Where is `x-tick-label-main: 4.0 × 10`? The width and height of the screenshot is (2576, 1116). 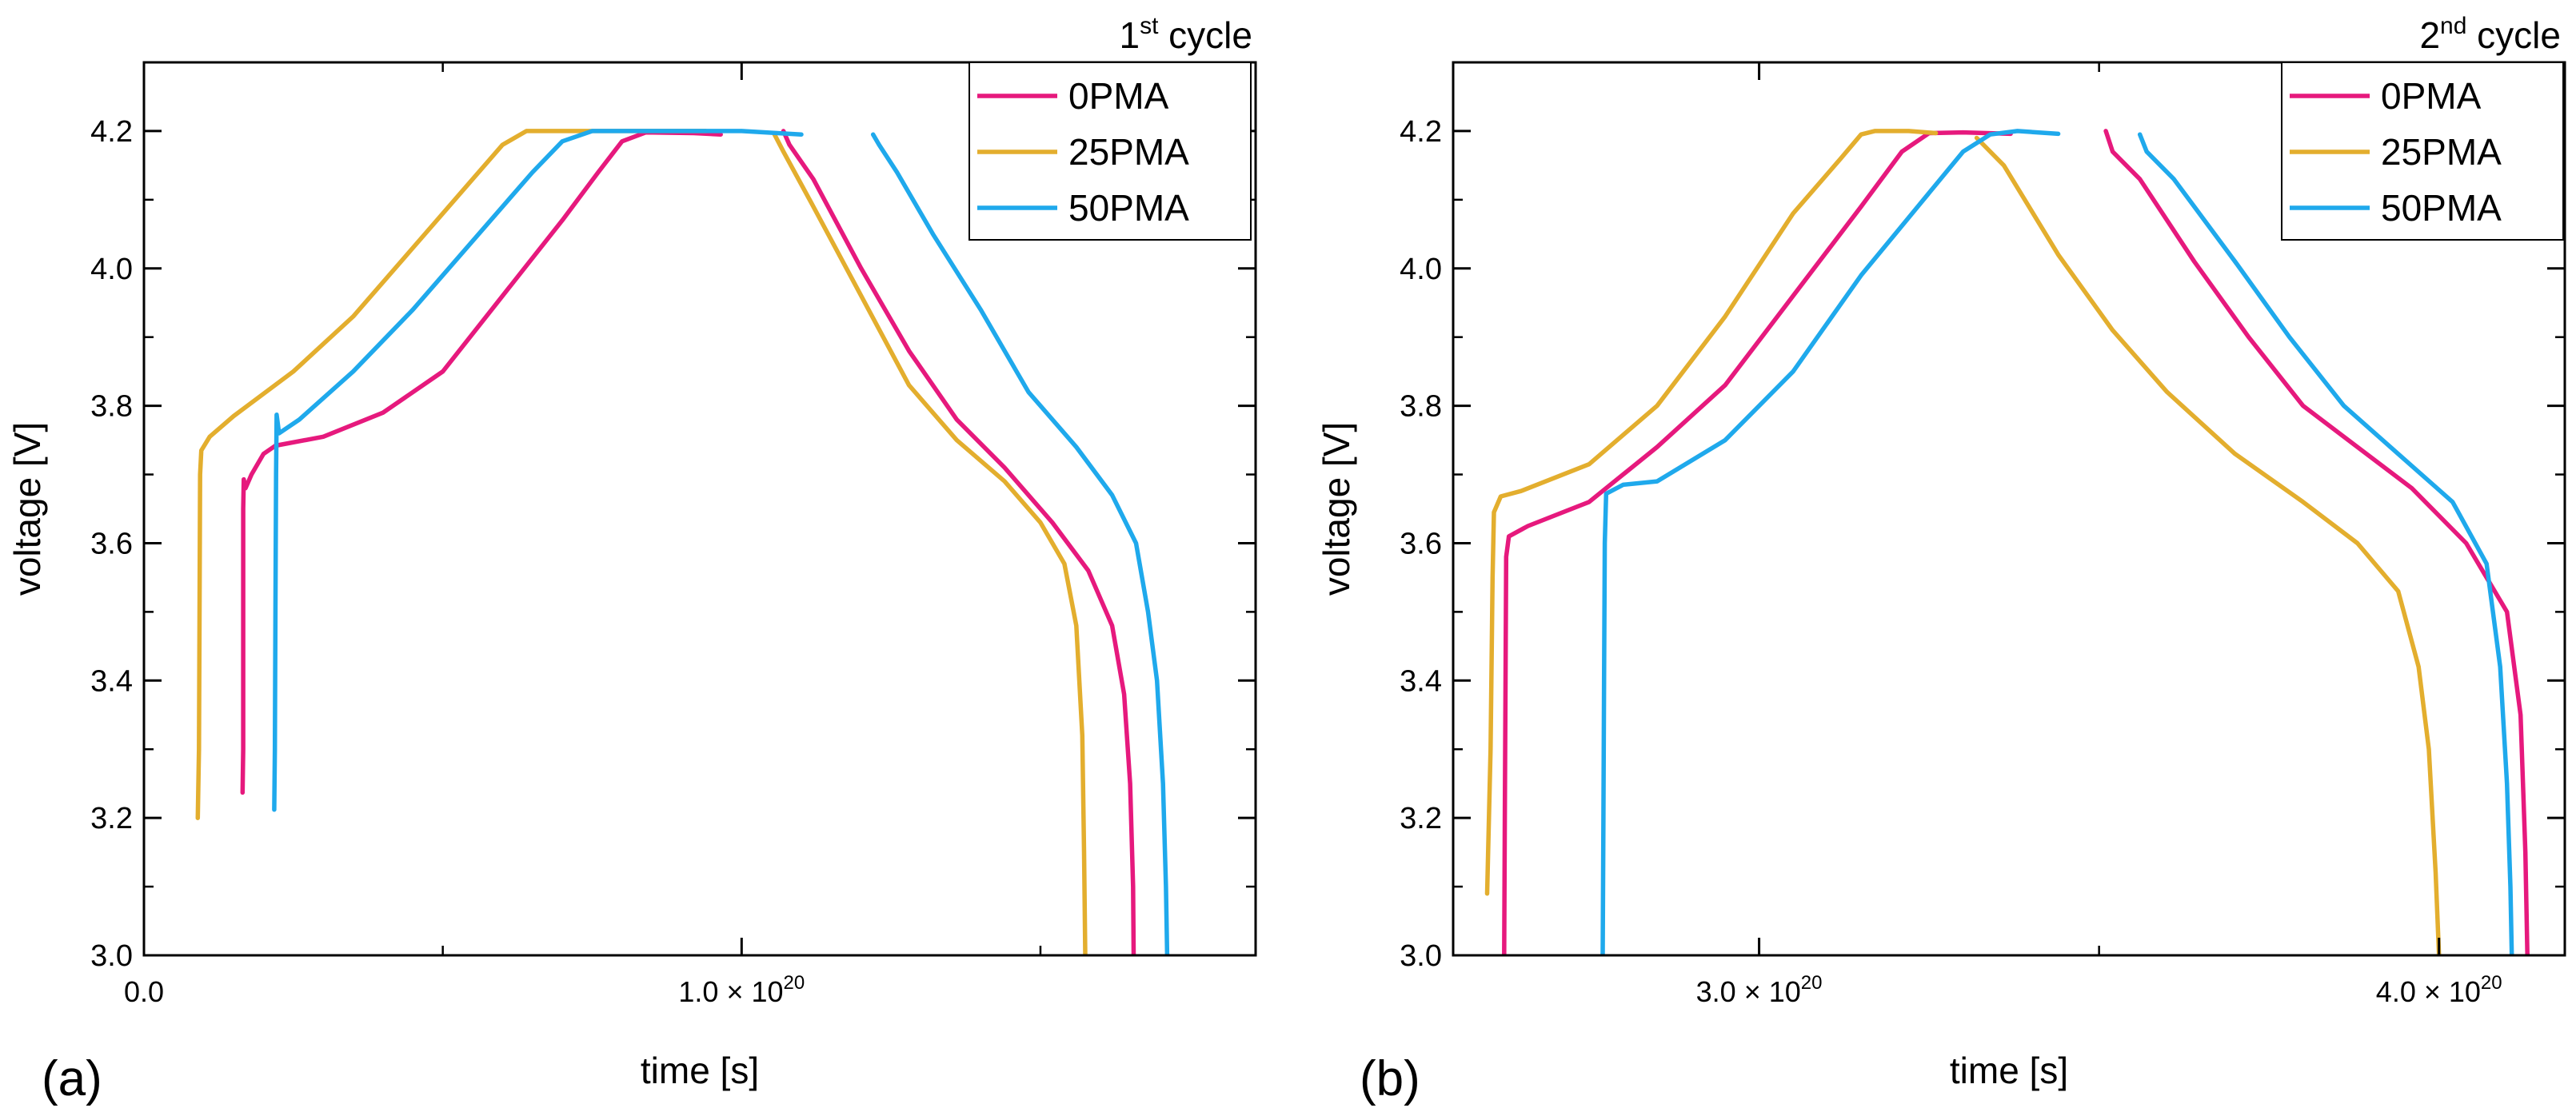
x-tick-label-main: 4.0 × 10 is located at coordinates (2429, 991).